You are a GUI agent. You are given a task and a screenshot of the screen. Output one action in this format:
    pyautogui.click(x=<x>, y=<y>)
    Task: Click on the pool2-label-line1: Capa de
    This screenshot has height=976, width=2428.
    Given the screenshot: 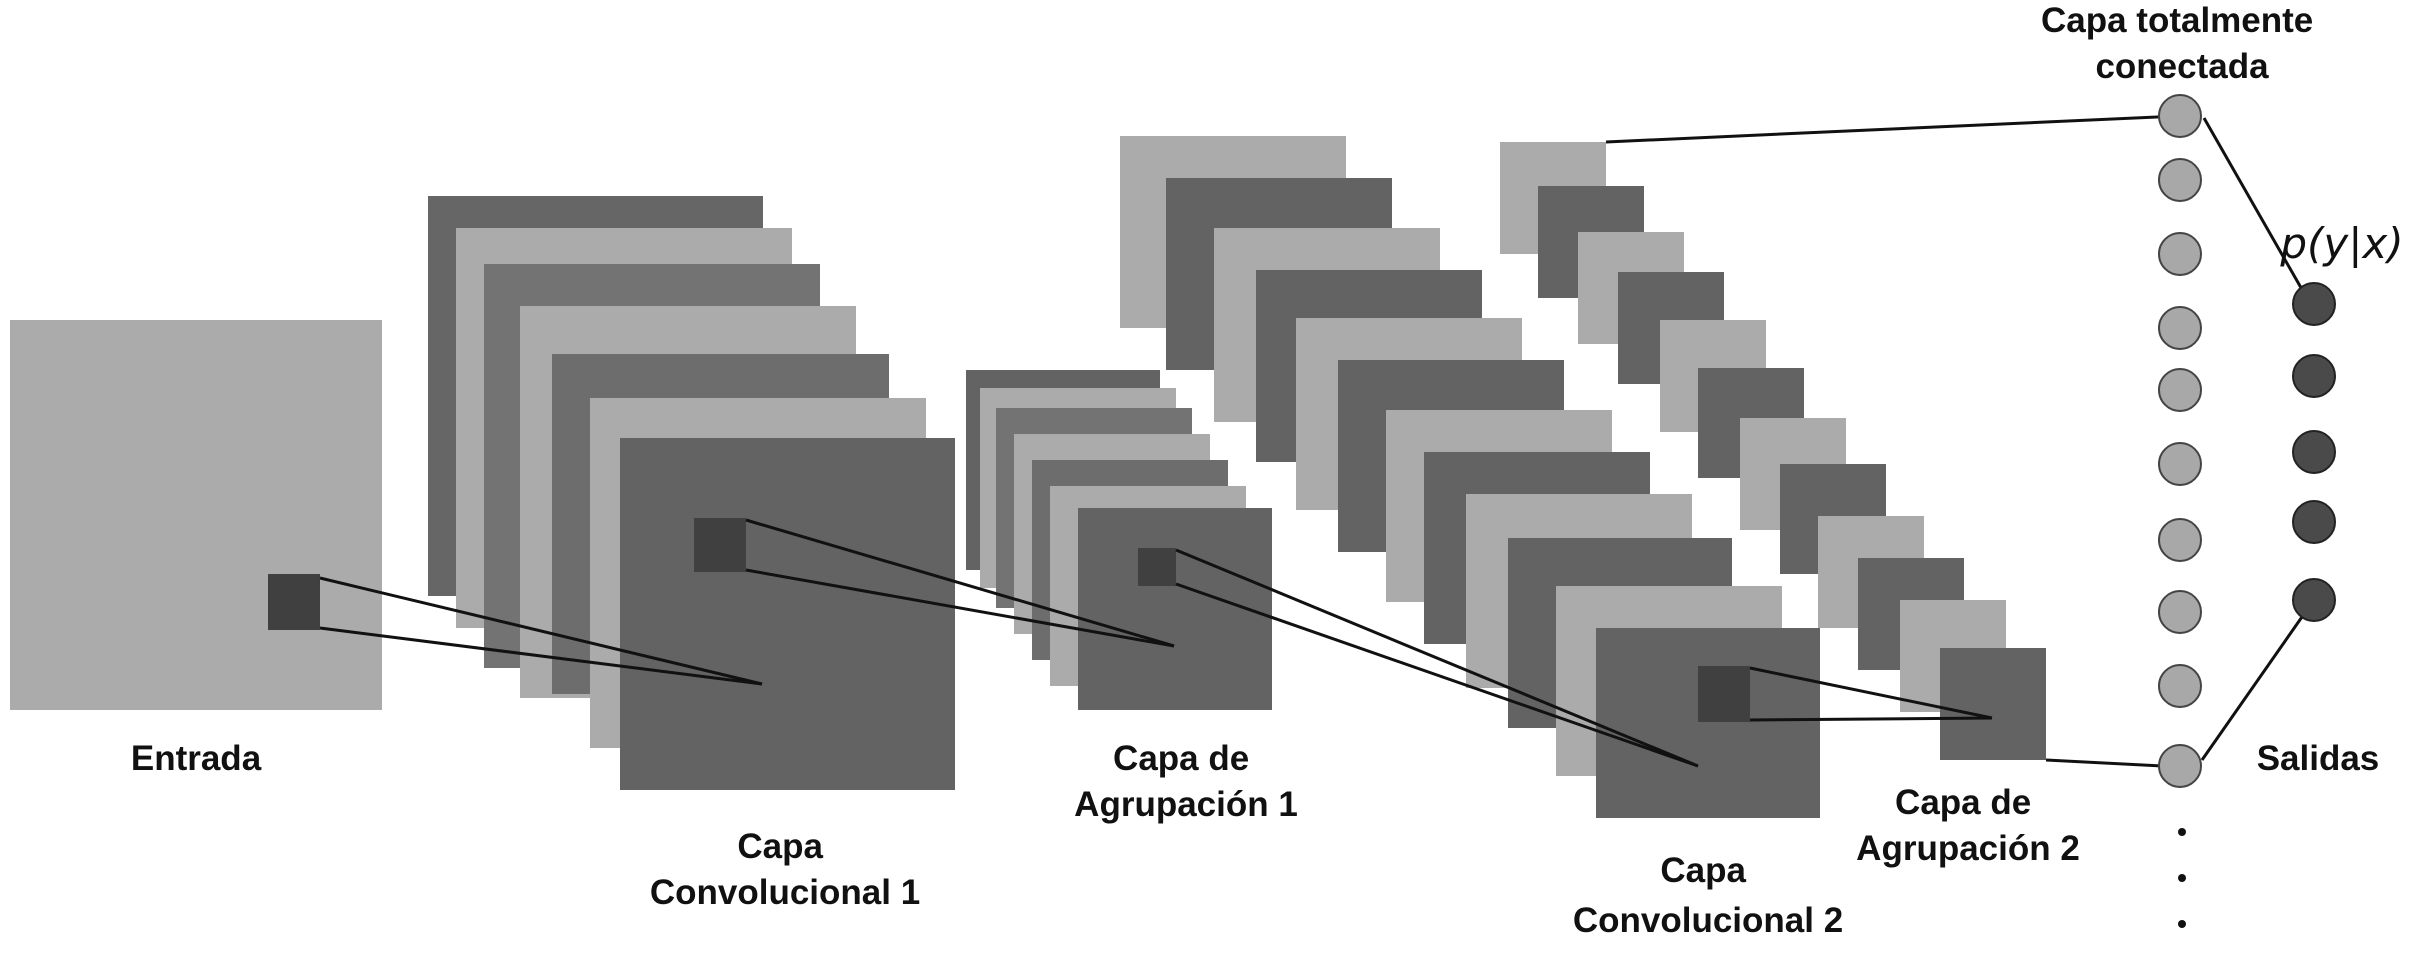 What is the action you would take?
    pyautogui.click(x=1963, y=802)
    